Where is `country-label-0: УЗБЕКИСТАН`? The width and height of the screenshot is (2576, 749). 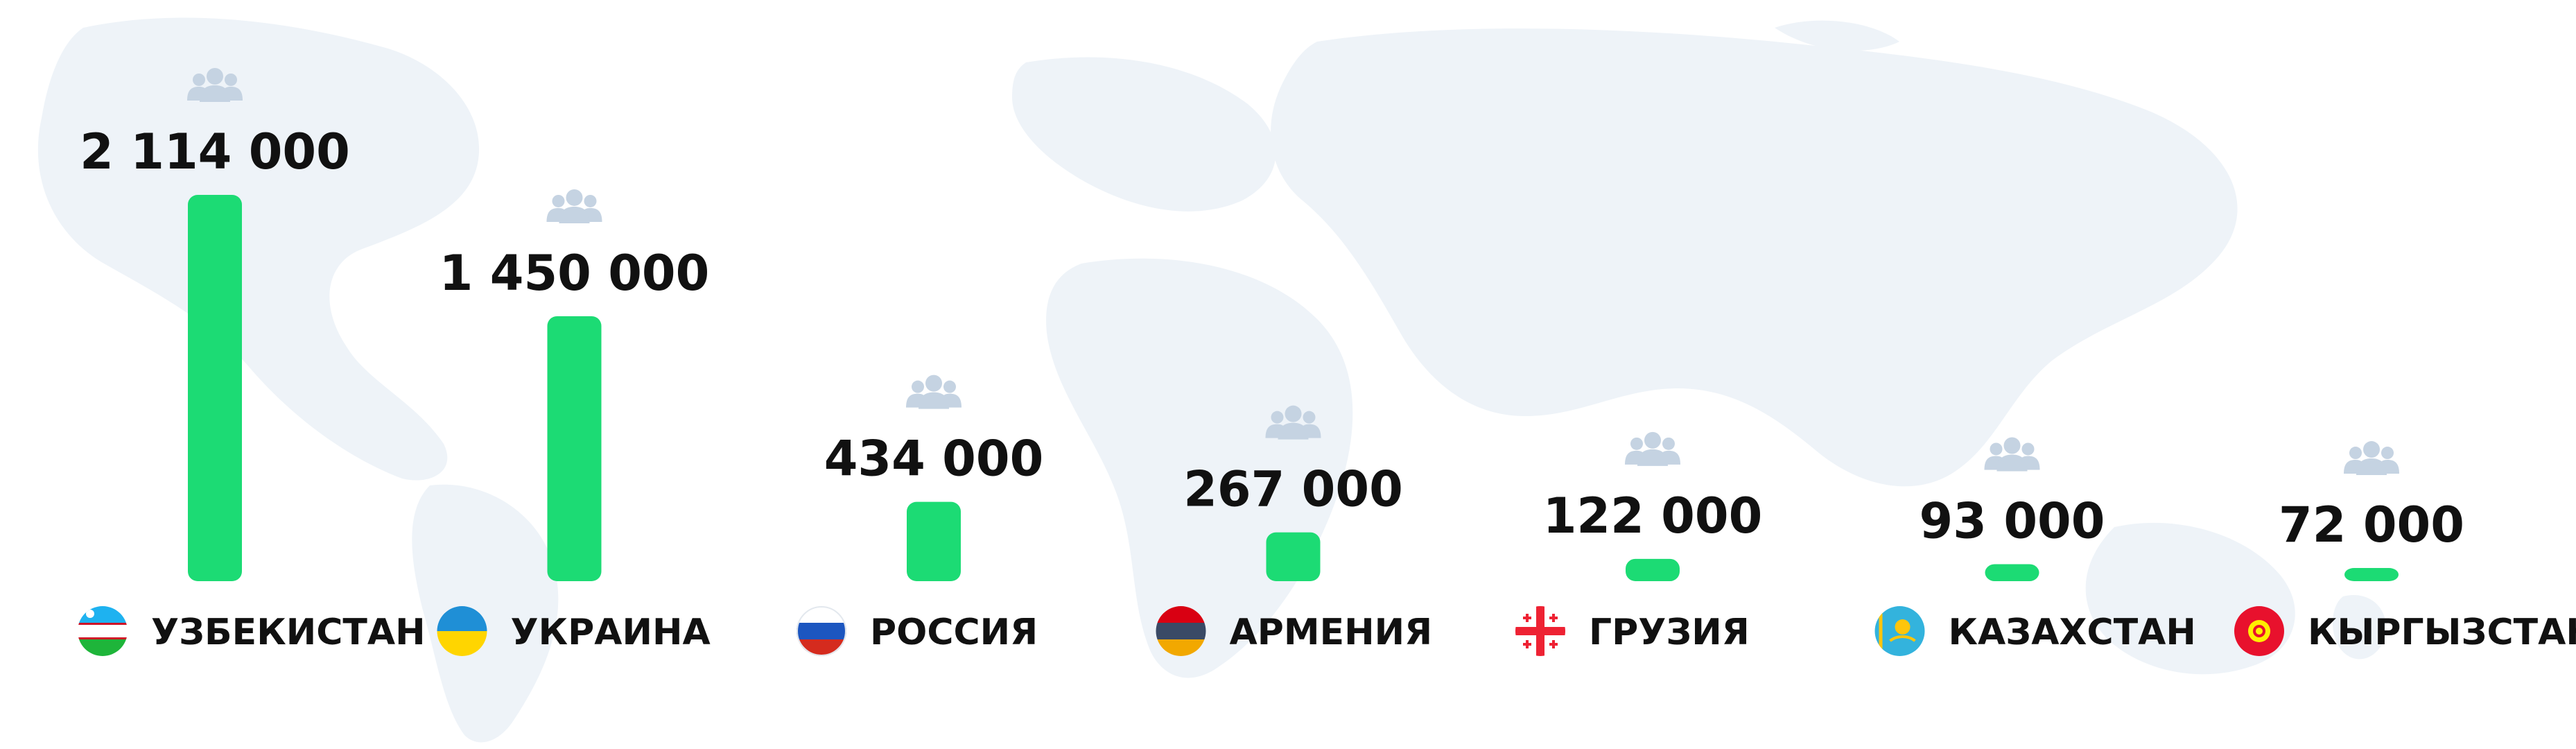
country-label-0: УЗБЕКИСТАН is located at coordinates (288, 632).